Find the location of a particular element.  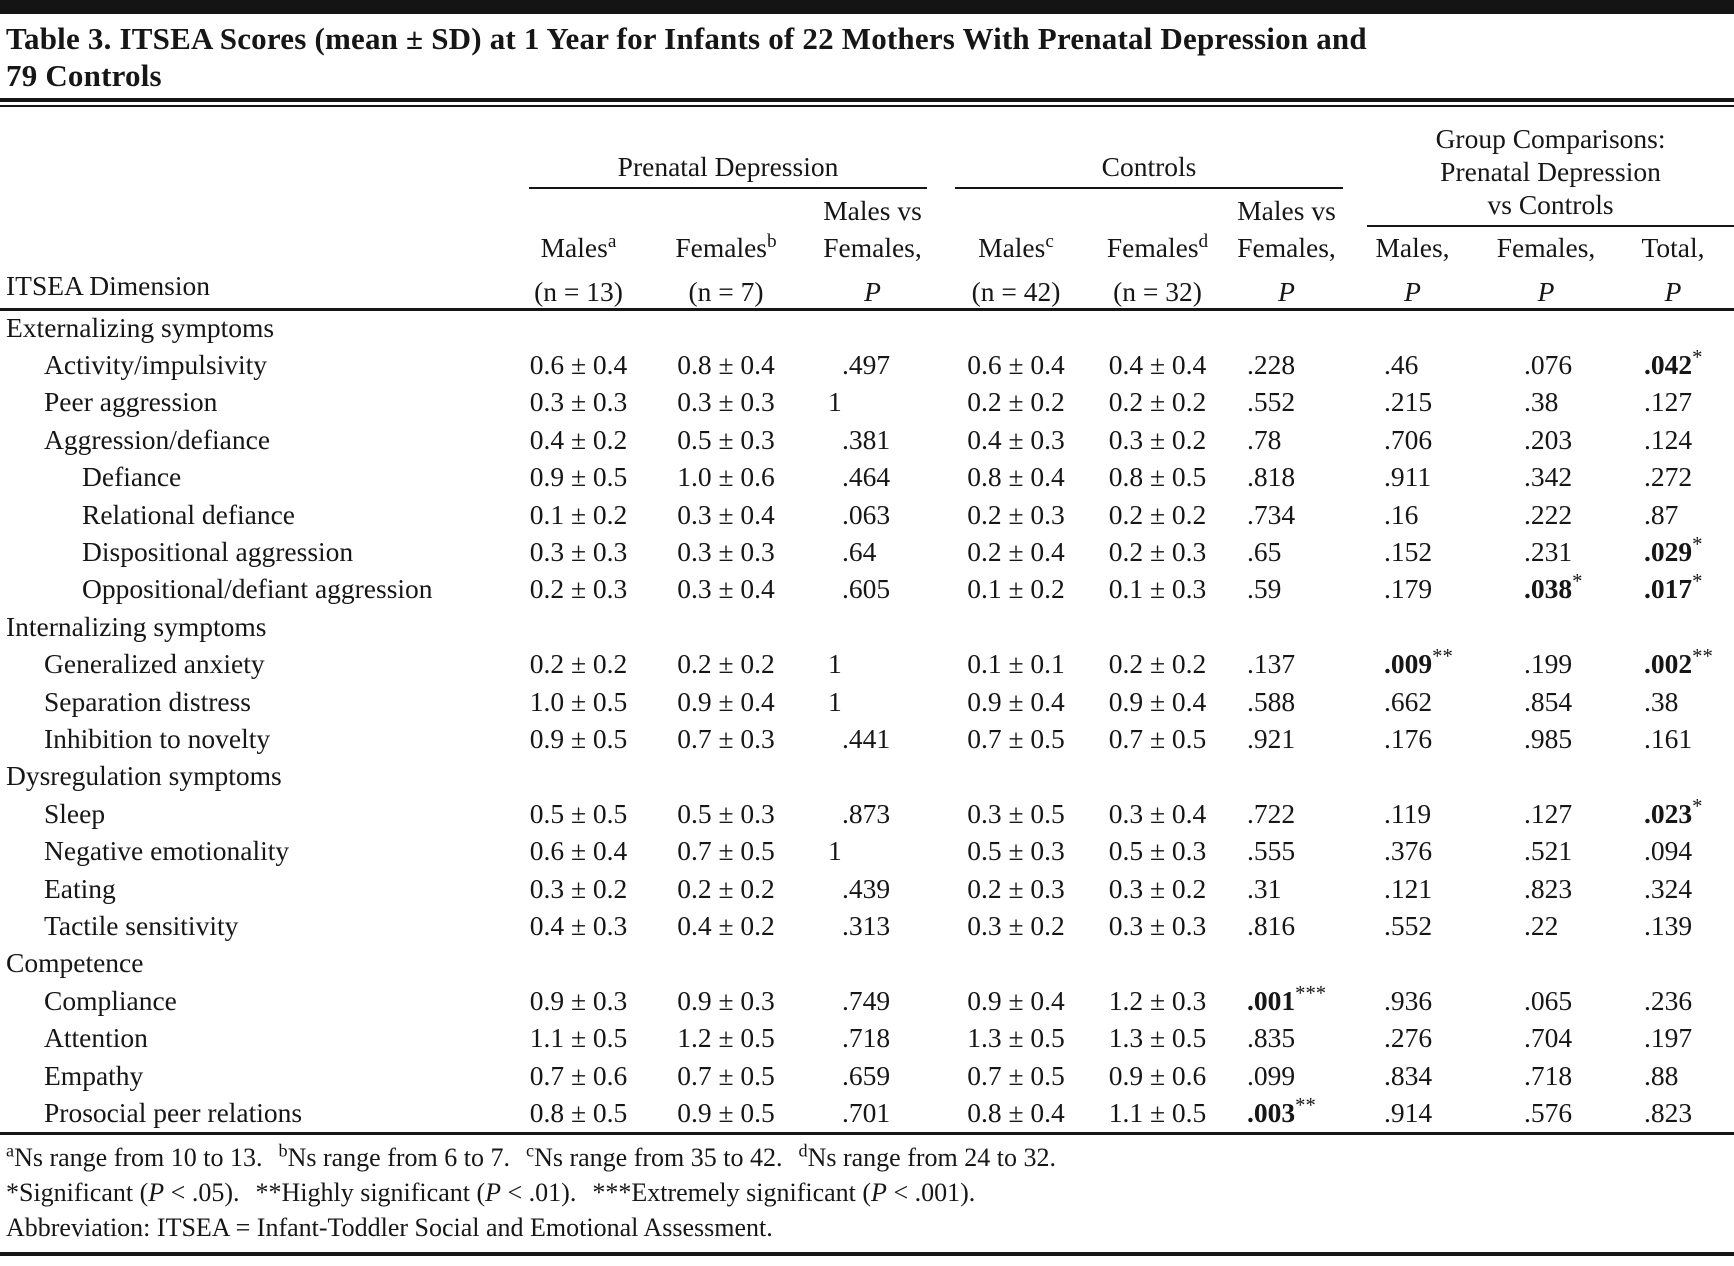

cell: .936 is located at coordinates (1408, 1000).